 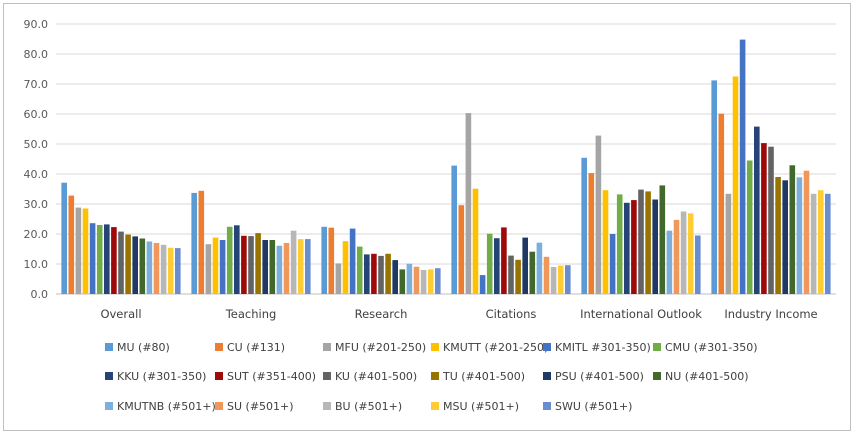 What do you see at coordinates (36, 144) in the screenshot?
I see `y-tick-label: 50.0` at bounding box center [36, 144].